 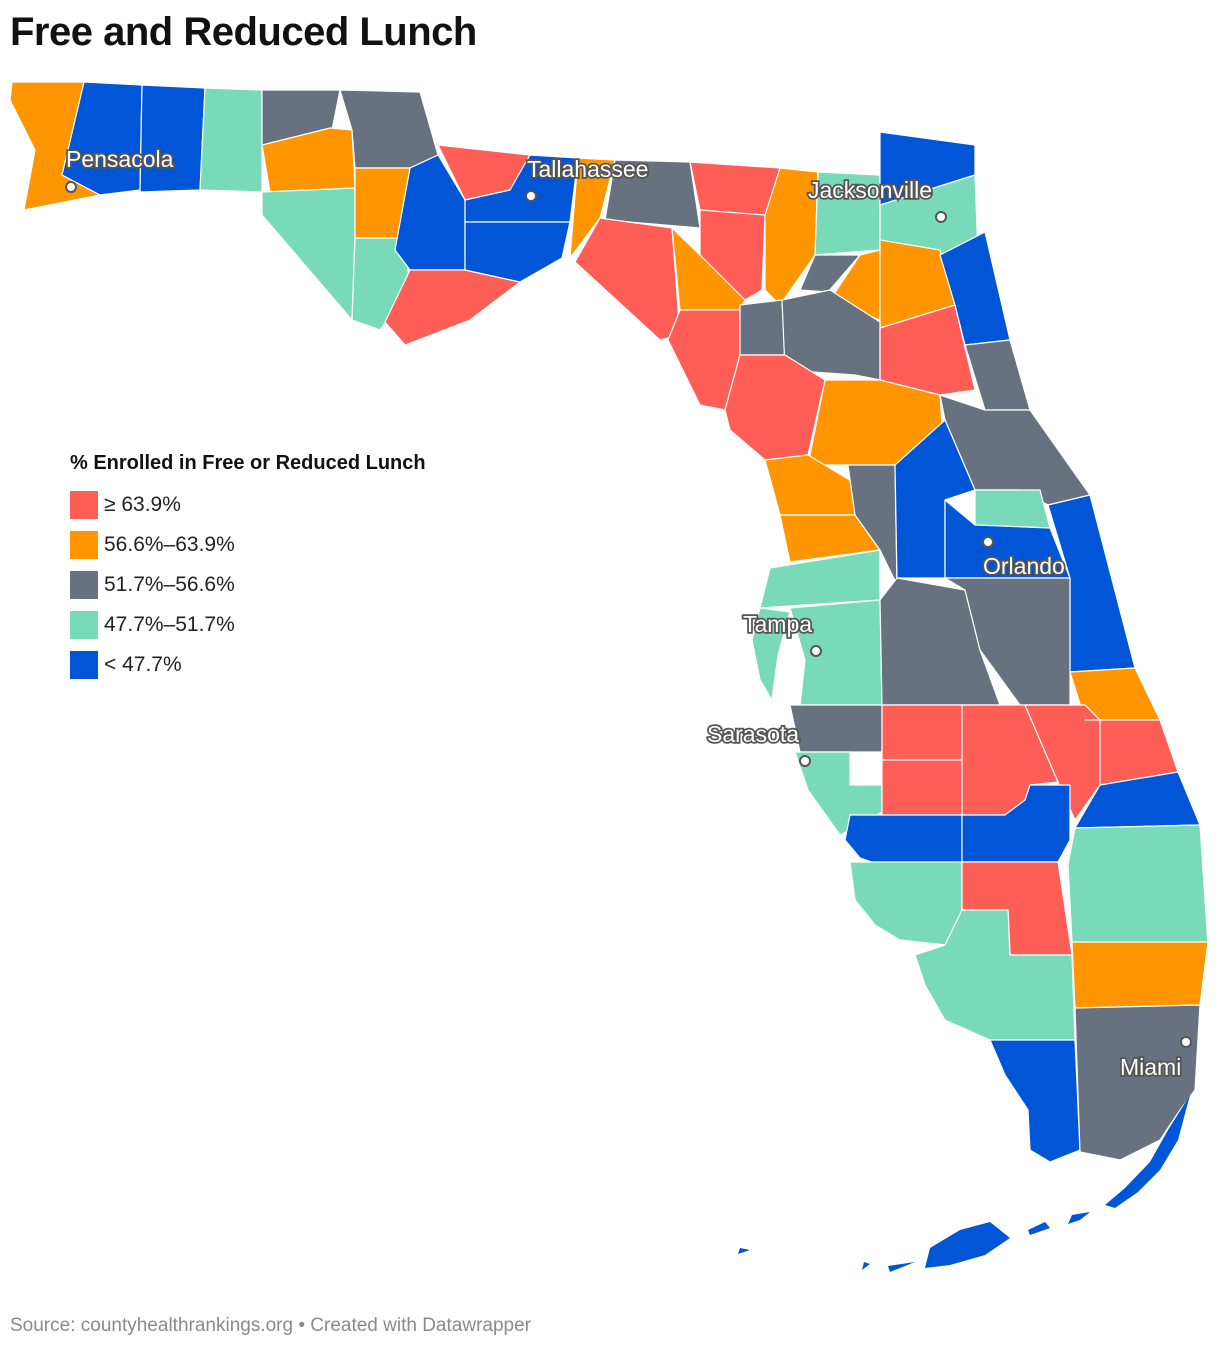 I want to click on county-suwannee, so click(x=732, y=255).